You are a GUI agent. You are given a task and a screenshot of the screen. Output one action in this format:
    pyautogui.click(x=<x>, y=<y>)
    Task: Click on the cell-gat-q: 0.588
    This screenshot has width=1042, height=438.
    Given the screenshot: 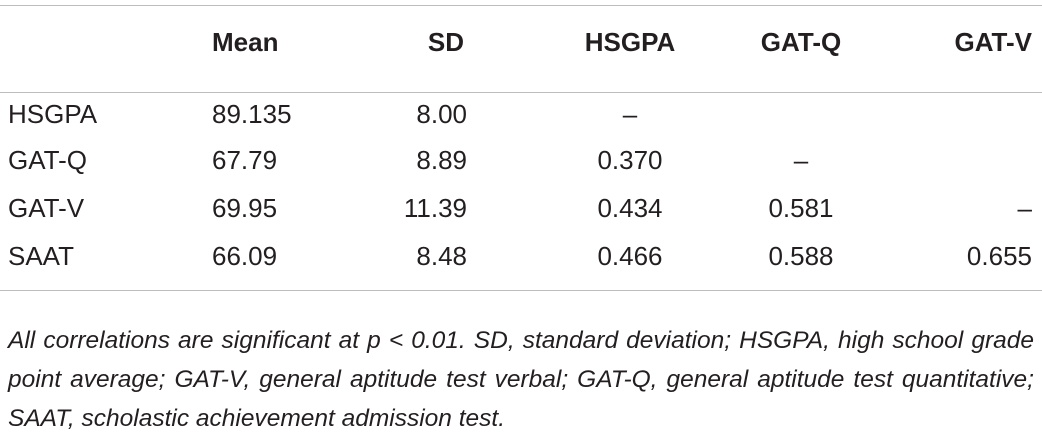 What is the action you would take?
    pyautogui.click(x=801, y=256)
    